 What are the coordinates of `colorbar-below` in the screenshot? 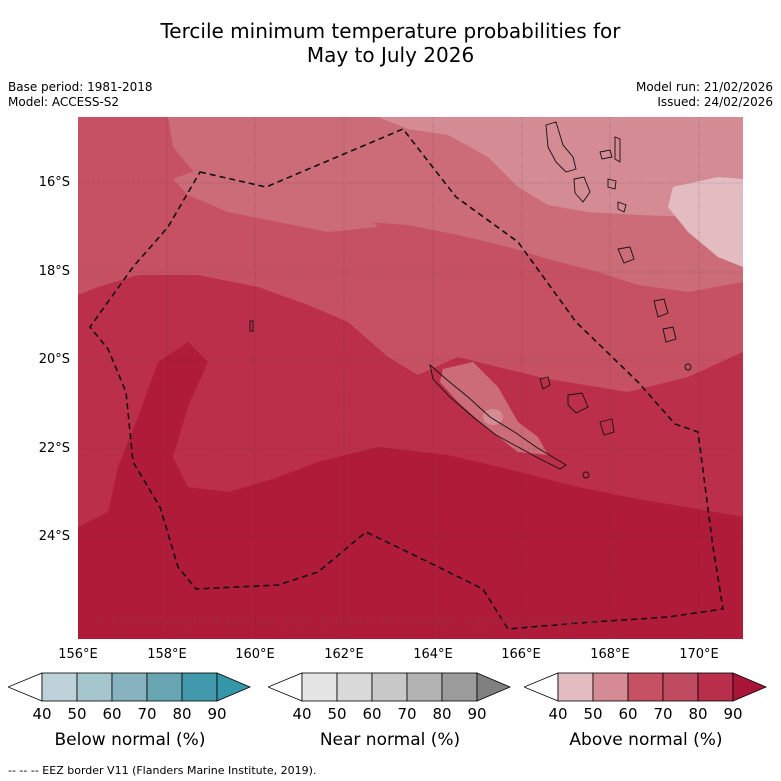 It's located at (129, 689).